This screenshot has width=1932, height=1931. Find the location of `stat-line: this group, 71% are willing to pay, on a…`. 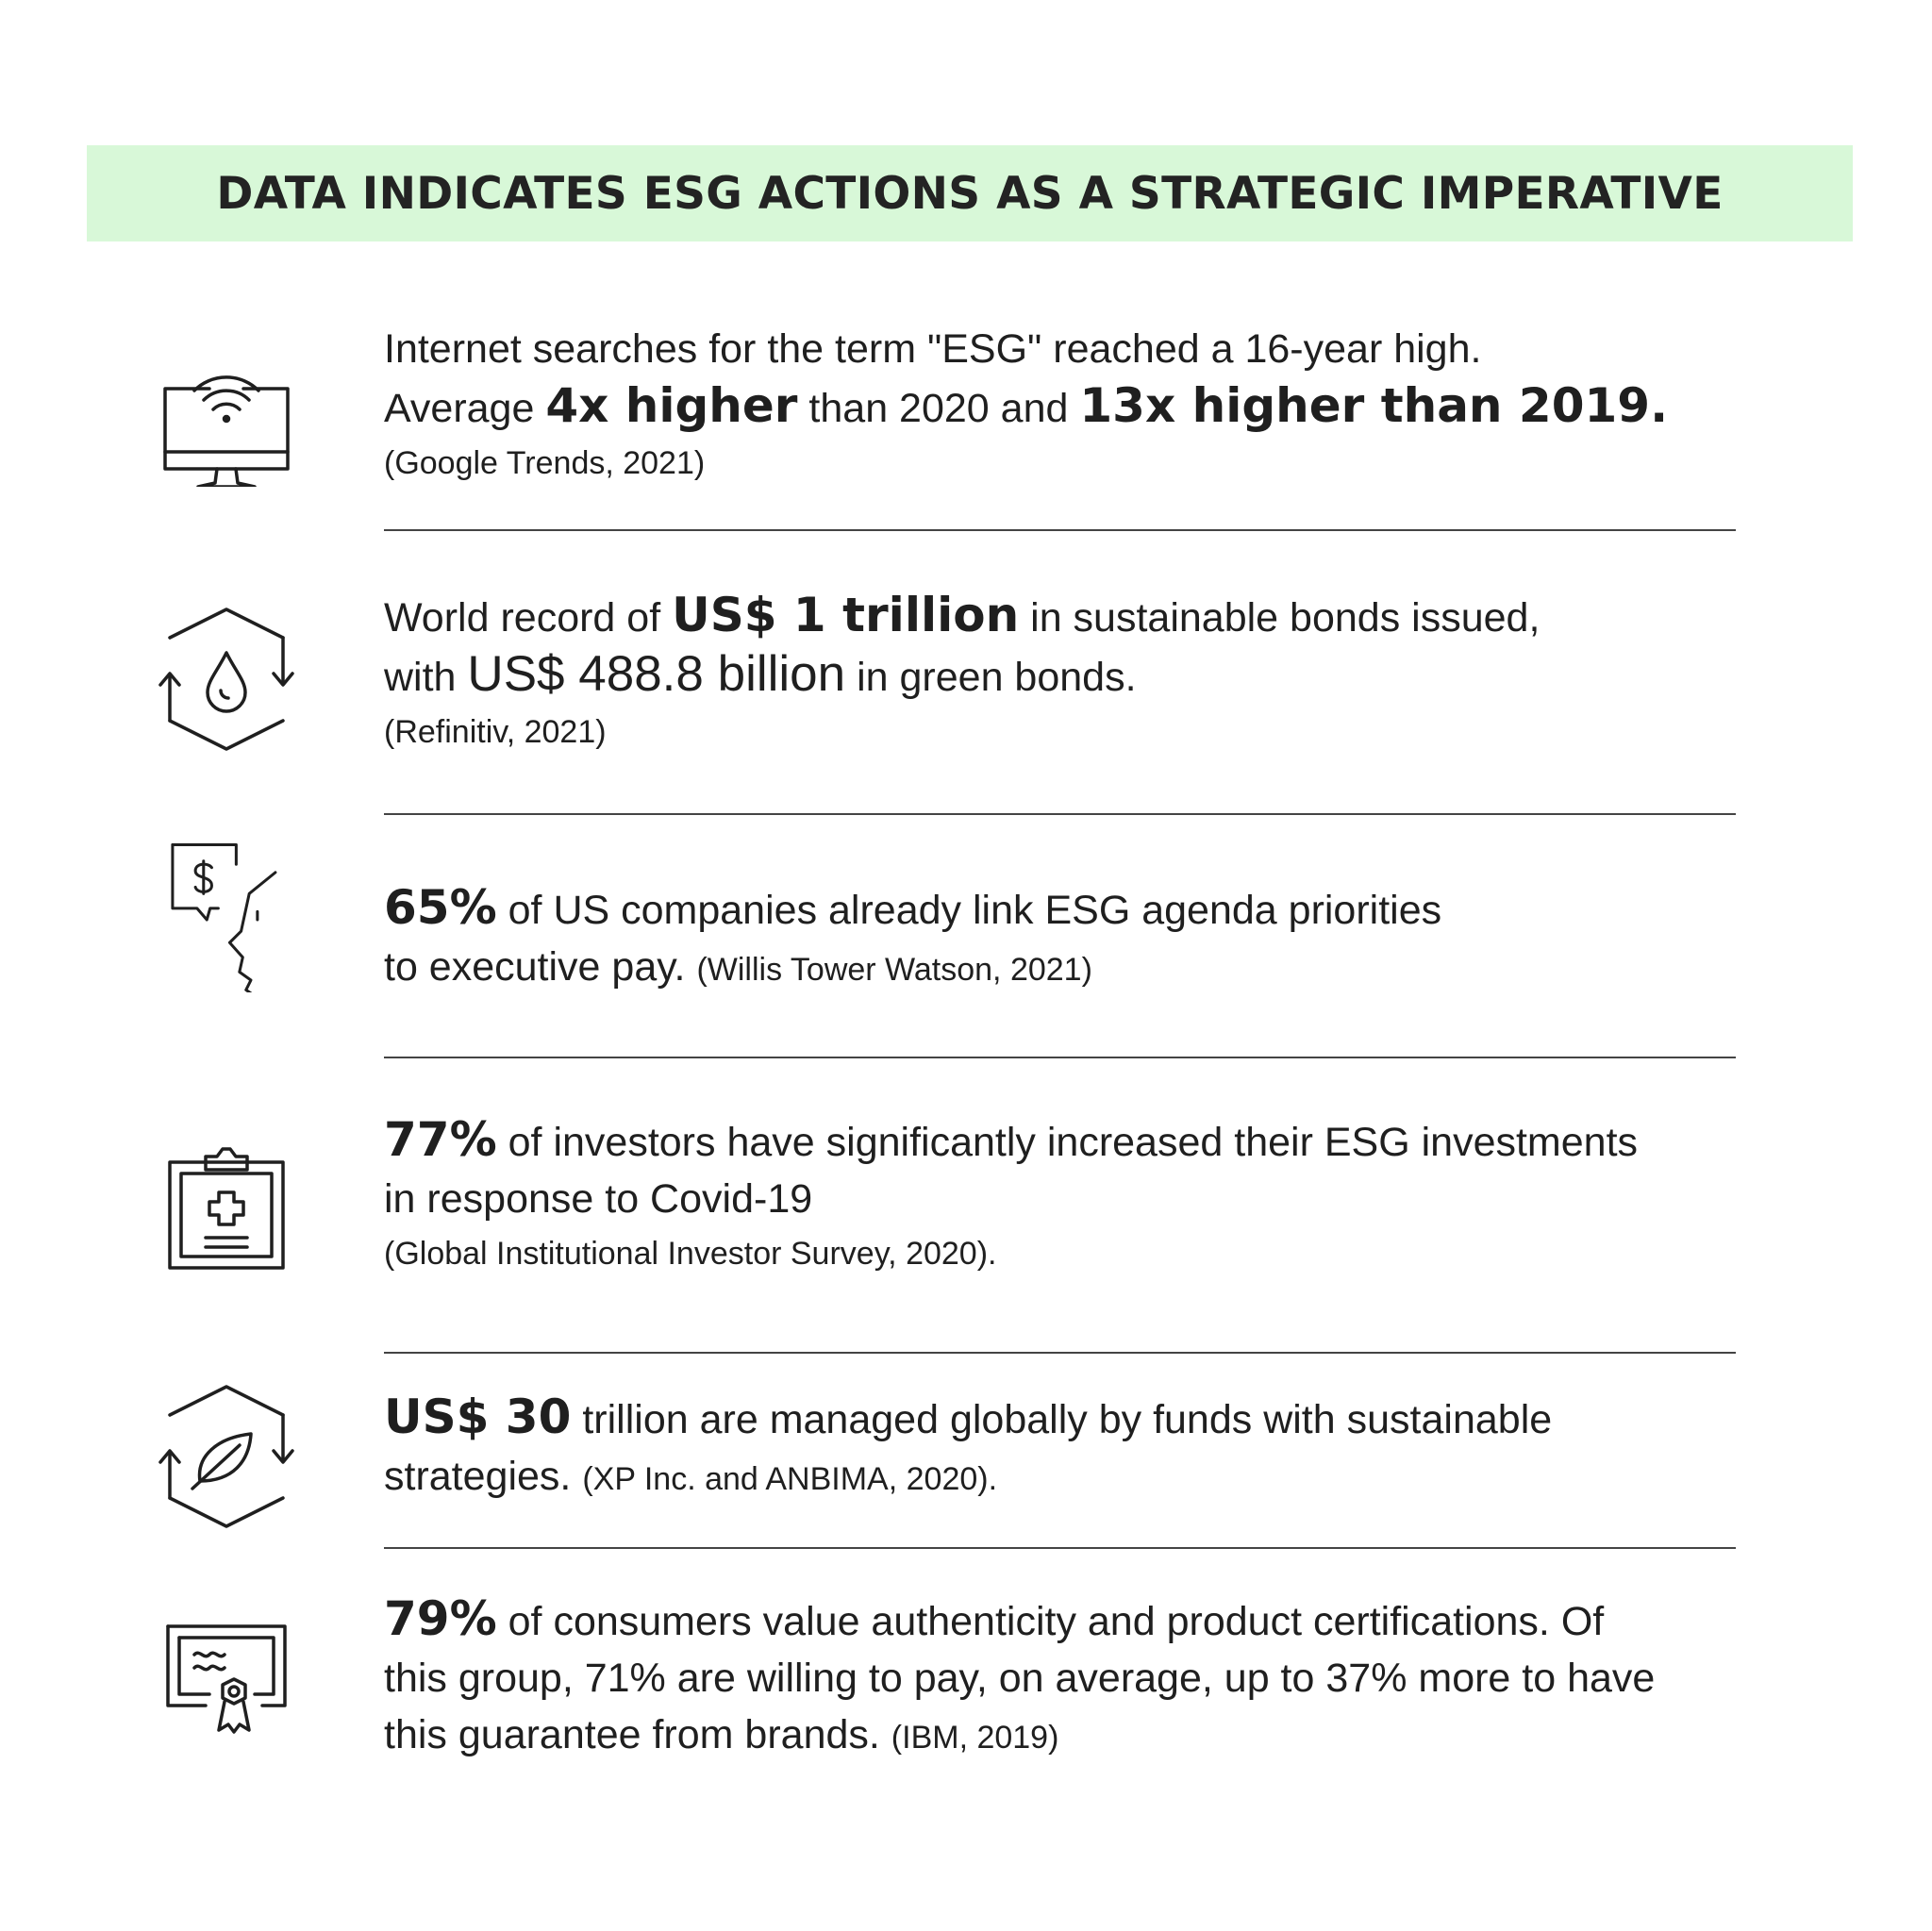

stat-line: this group, 71% are willing to pay, on a… is located at coordinates (1020, 1678).